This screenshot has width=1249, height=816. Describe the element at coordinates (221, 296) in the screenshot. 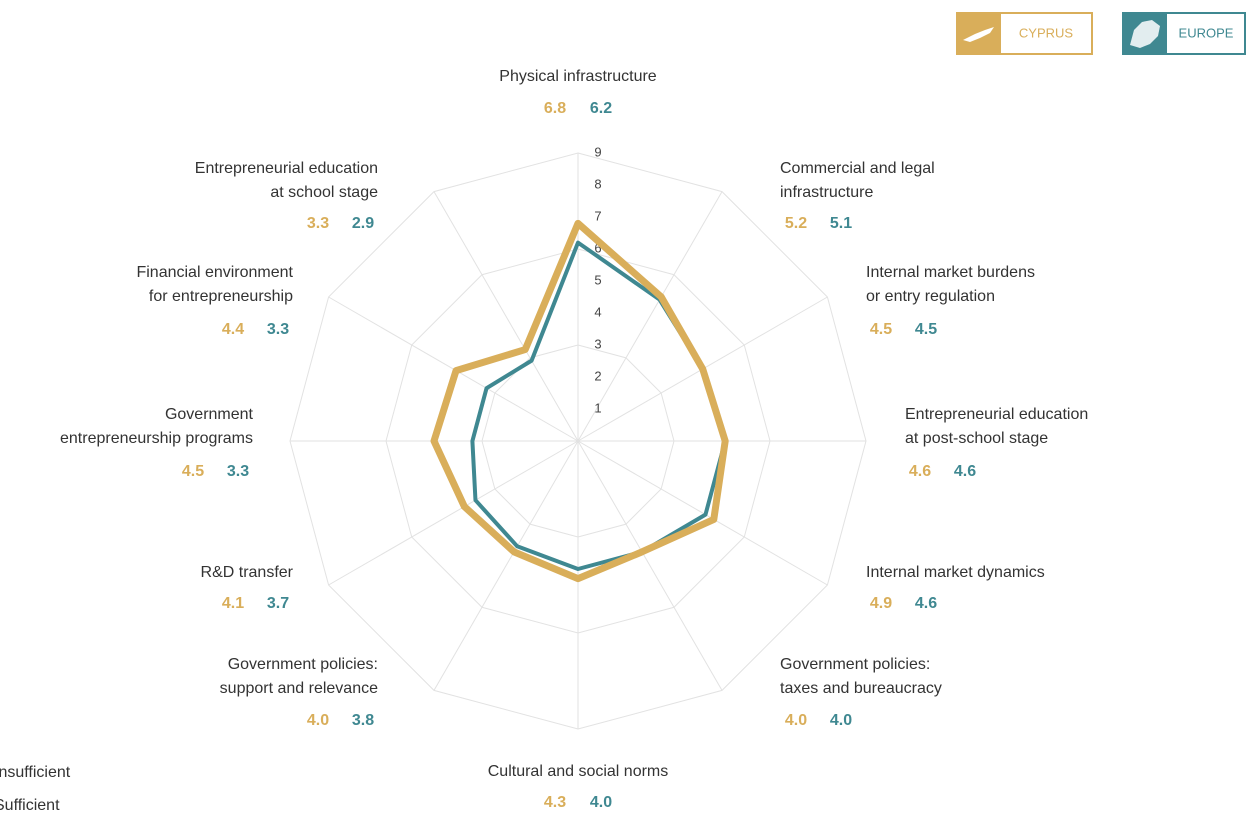

I see `axis-label: for entrepreneurship` at that location.